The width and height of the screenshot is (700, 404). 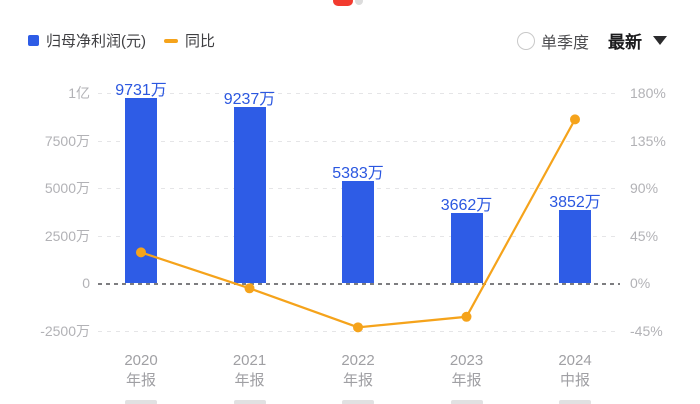 What do you see at coordinates (67, 140) in the screenshot?
I see `y-axis-label-left: 7500万` at bounding box center [67, 140].